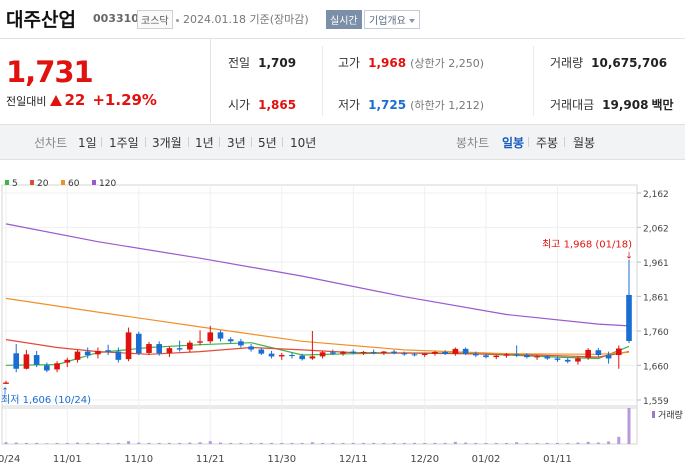 The width and height of the screenshot is (685, 471). I want to click on y-tick-label: 2,162, so click(656, 195).